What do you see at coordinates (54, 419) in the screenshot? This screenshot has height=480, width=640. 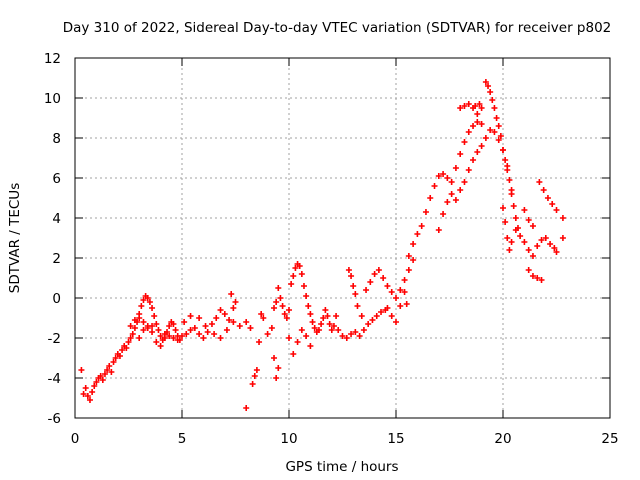 I see `y-tick-label: -6` at bounding box center [54, 419].